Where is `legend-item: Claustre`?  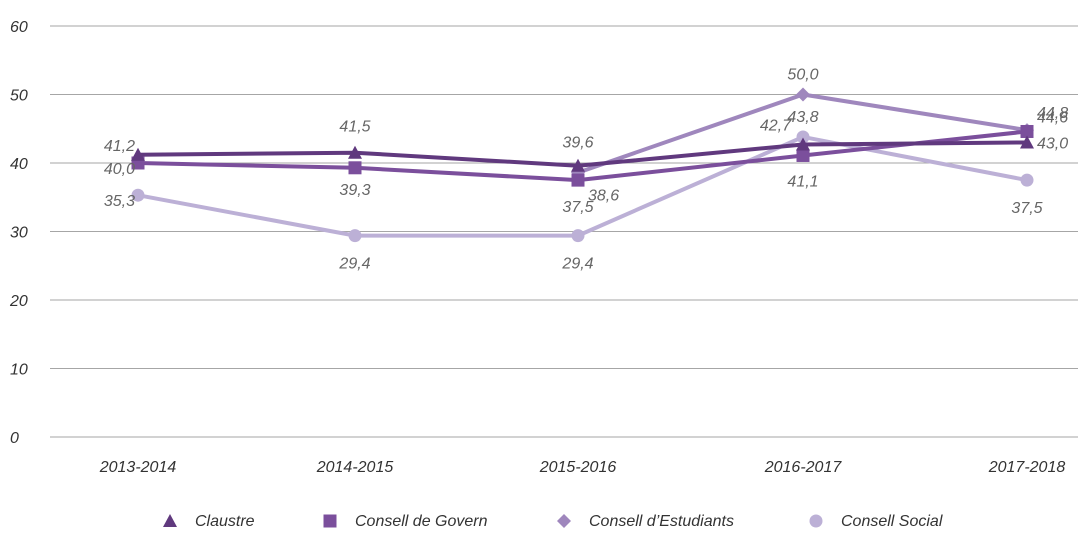 legend-item: Claustre is located at coordinates (209, 521).